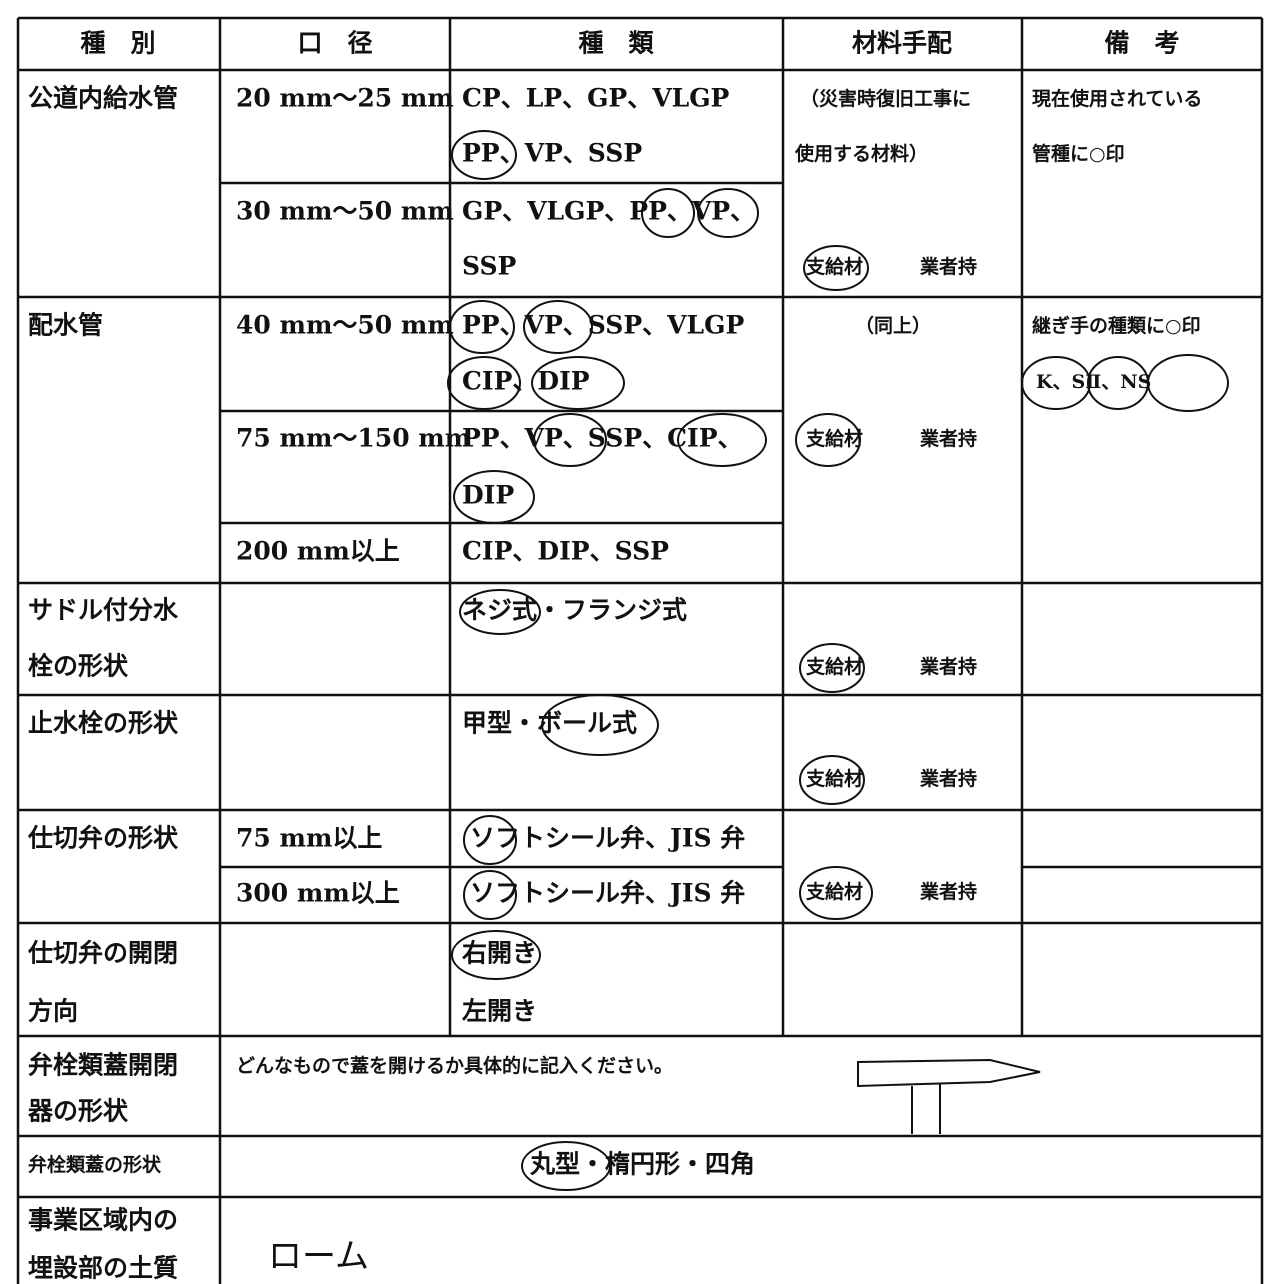  What do you see at coordinates (117, 43) in the screenshot?
I see `header-cell: 種 別` at bounding box center [117, 43].